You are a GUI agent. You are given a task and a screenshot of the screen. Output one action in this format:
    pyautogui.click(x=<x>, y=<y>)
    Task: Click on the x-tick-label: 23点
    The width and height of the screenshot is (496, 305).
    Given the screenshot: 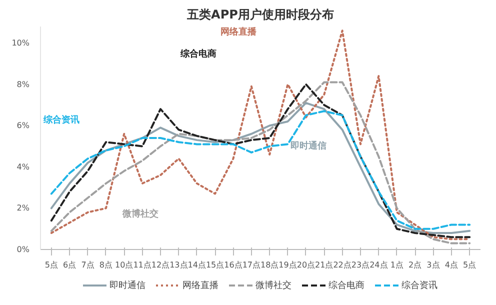 What is the action you would take?
    pyautogui.click(x=360, y=265)
    